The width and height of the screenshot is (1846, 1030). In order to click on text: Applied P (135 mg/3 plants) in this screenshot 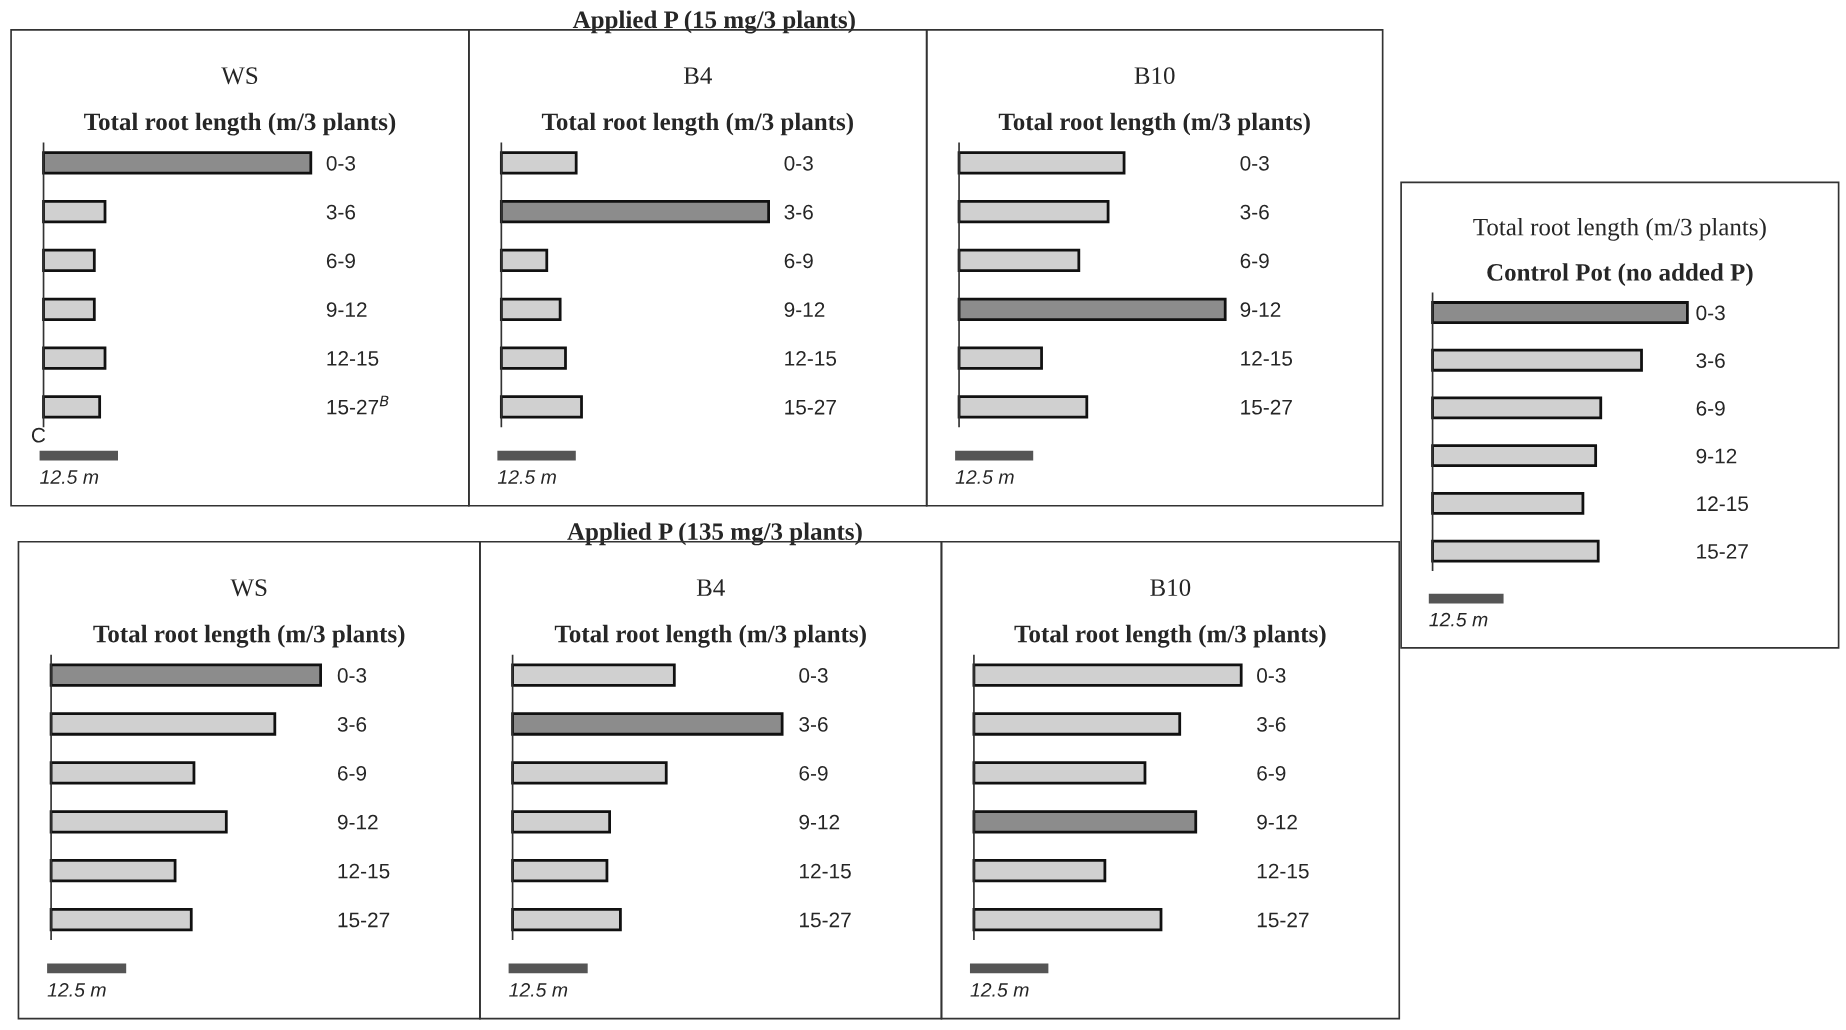, I will do `click(714, 534)`.